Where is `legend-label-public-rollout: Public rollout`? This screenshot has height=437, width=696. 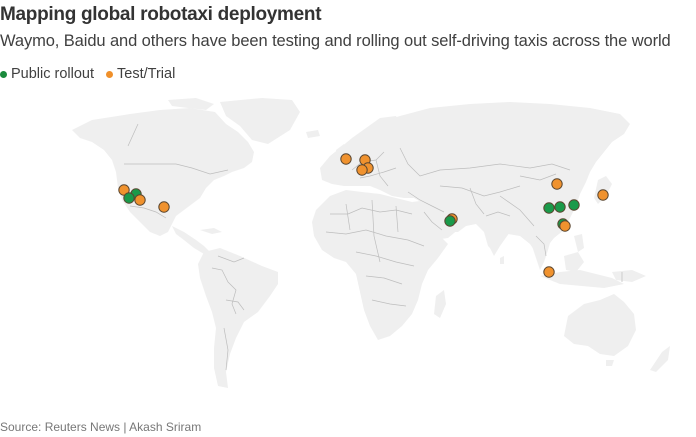
legend-label-public-rollout: Public rollout is located at coordinates (53, 74).